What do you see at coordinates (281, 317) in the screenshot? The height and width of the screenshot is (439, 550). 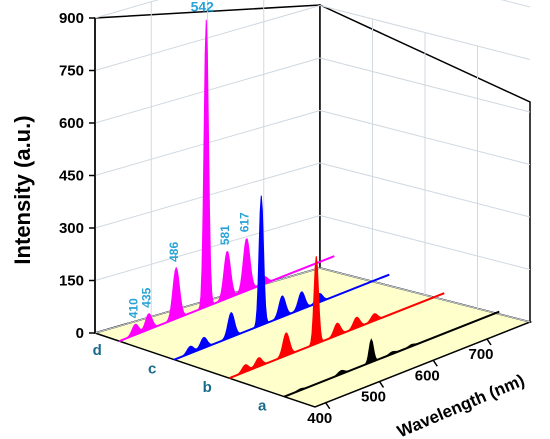 I see `series-c-baseline` at bounding box center [281, 317].